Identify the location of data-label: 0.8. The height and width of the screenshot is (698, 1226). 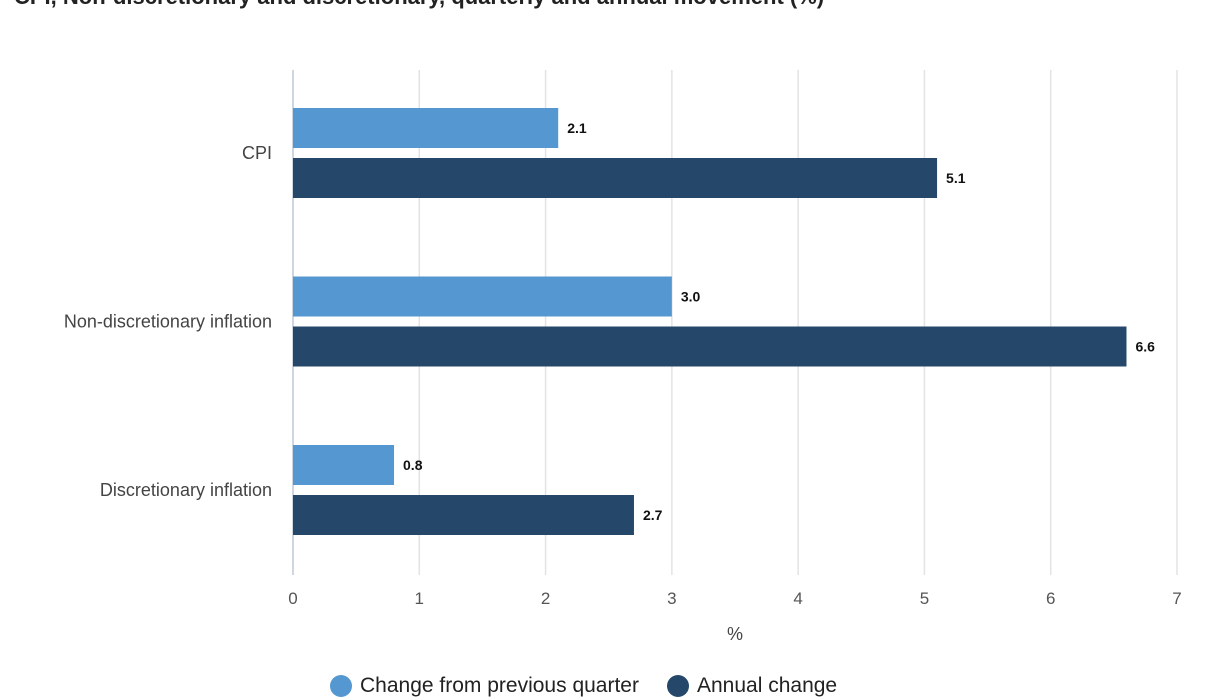
(413, 465).